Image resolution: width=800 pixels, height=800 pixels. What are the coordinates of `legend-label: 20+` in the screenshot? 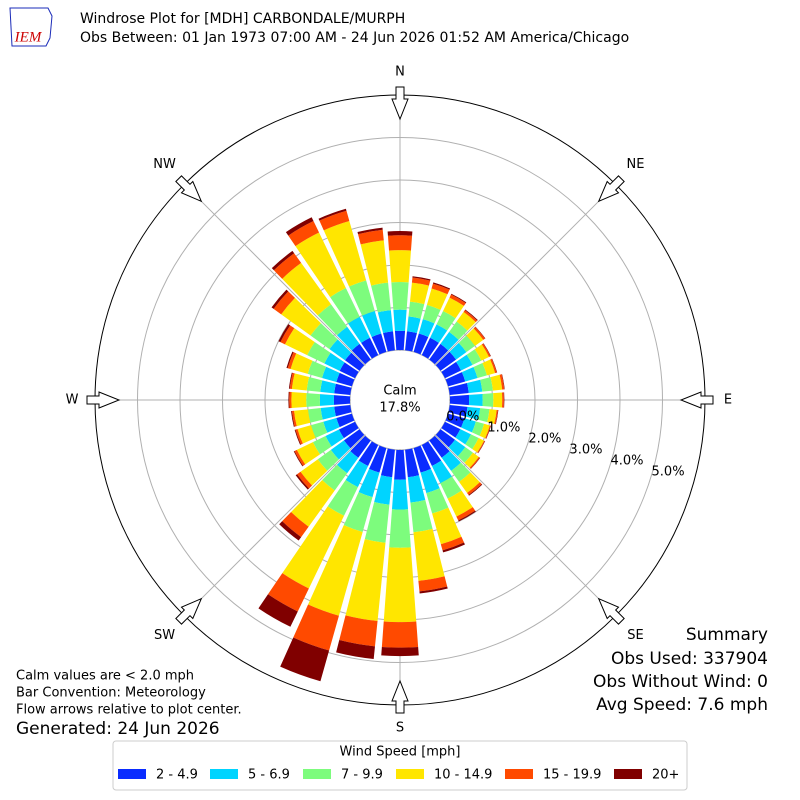 It's located at (665, 775).